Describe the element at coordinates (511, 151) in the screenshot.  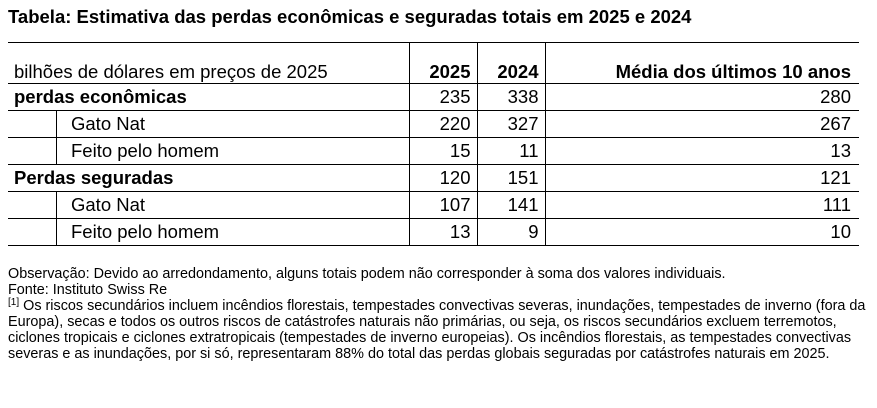
I see `cell-2024: 11` at that location.